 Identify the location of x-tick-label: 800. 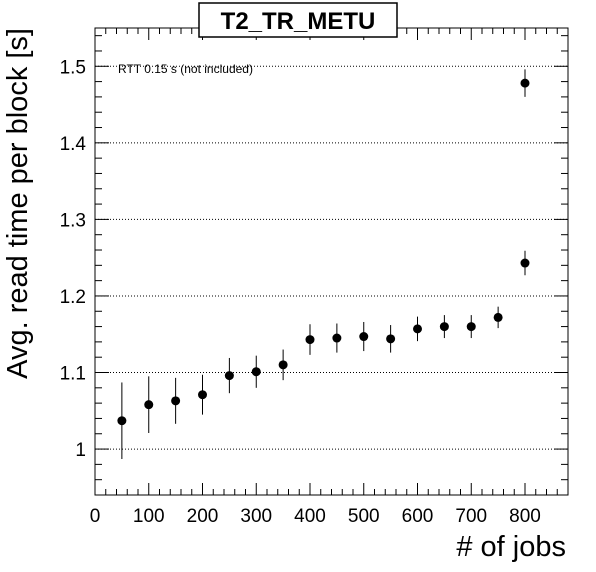
(525, 516).